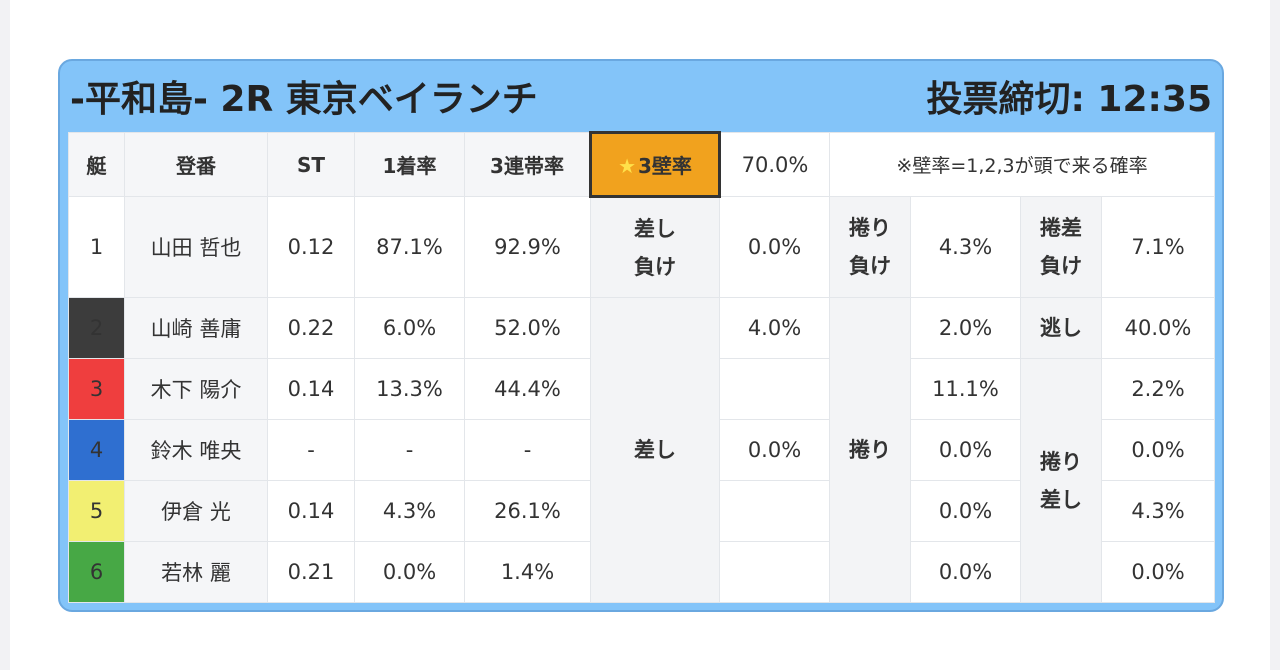 Image resolution: width=1280 pixels, height=670 pixels. What do you see at coordinates (774, 450) in the screenshot?
I see `sashi-value: 0.0%` at bounding box center [774, 450].